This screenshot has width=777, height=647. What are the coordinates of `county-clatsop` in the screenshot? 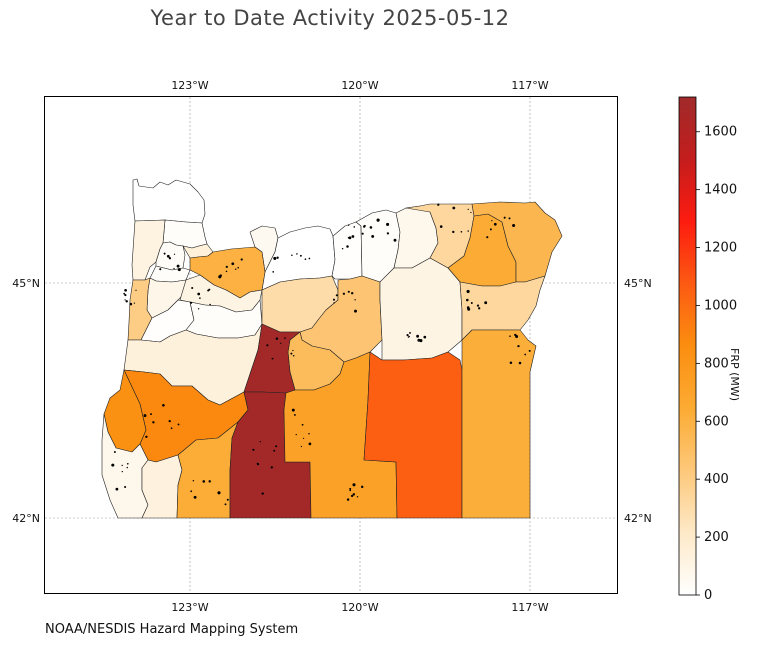 It's located at (169, 201).